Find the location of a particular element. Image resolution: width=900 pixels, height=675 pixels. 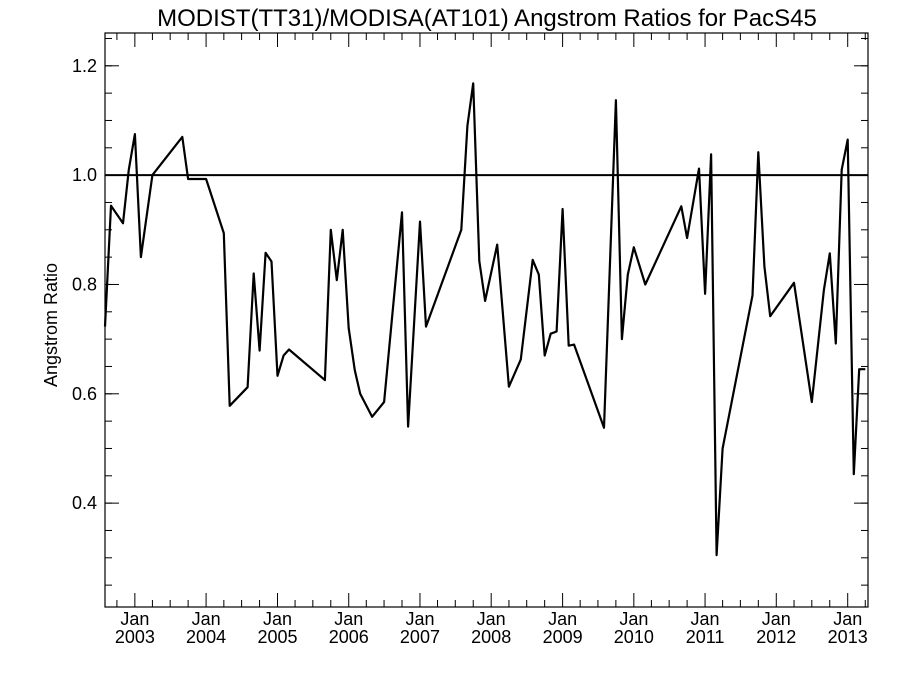

x-tick-year-label: 2013 is located at coordinates (848, 637).